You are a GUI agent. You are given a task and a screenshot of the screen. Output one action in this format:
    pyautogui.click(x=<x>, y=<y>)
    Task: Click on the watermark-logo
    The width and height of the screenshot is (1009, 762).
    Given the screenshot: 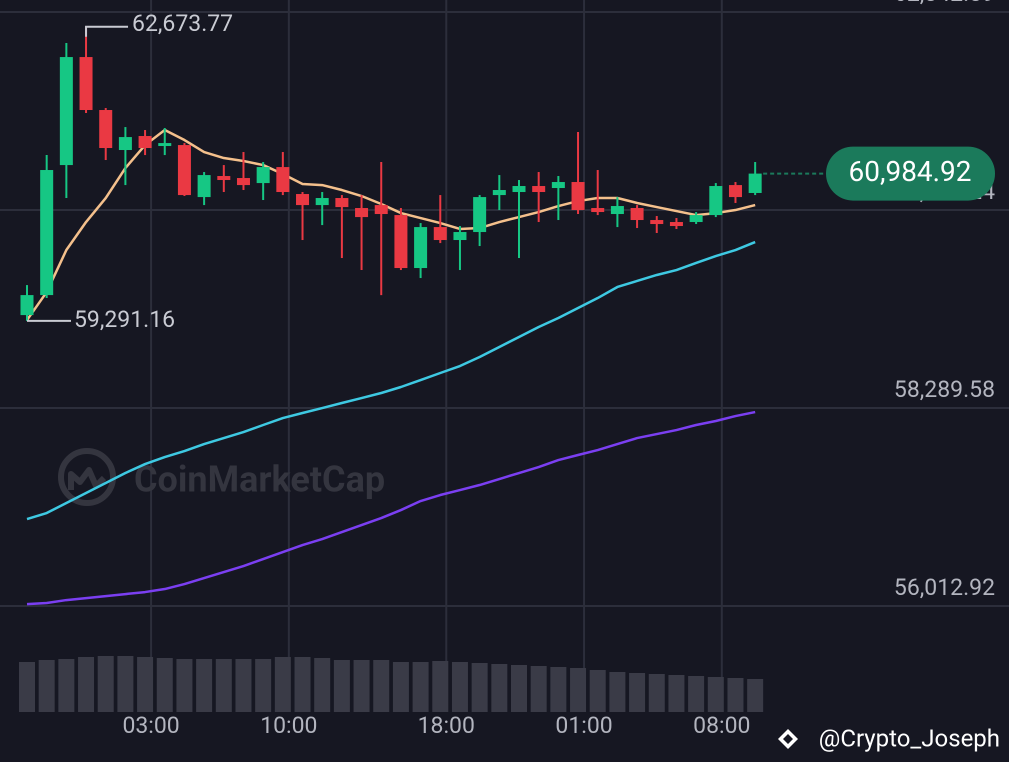 What is the action you would take?
    pyautogui.click(x=87, y=477)
    